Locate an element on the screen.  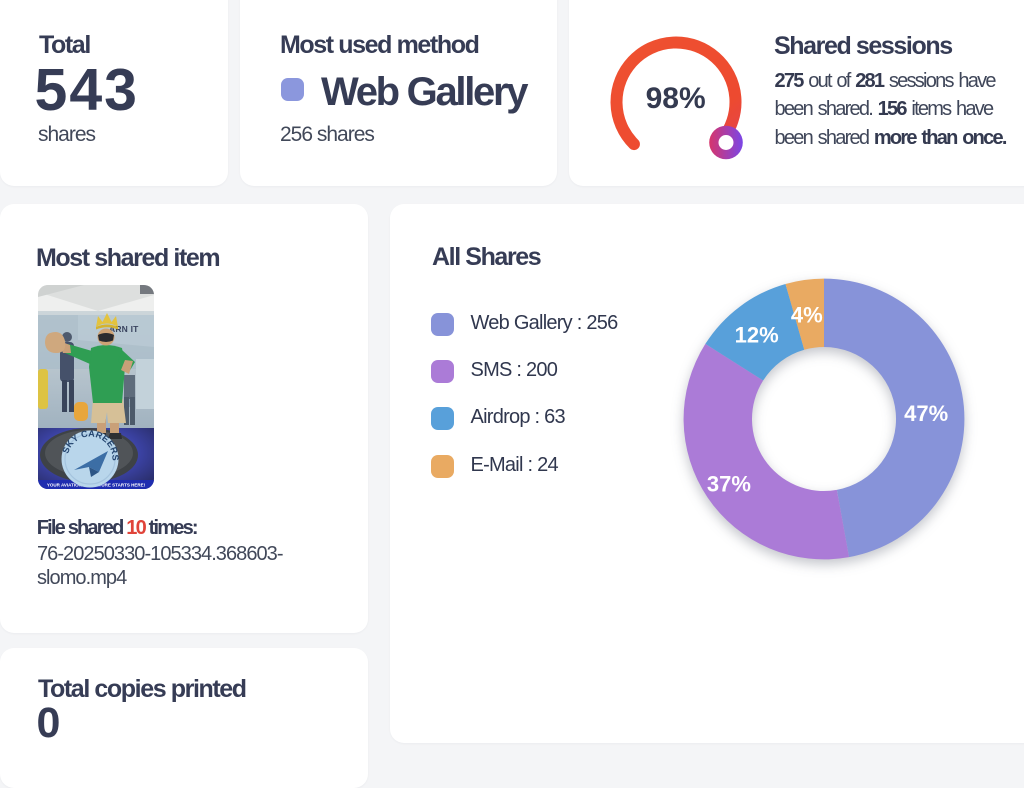
svg-text: 47% is located at coordinates (926, 413).